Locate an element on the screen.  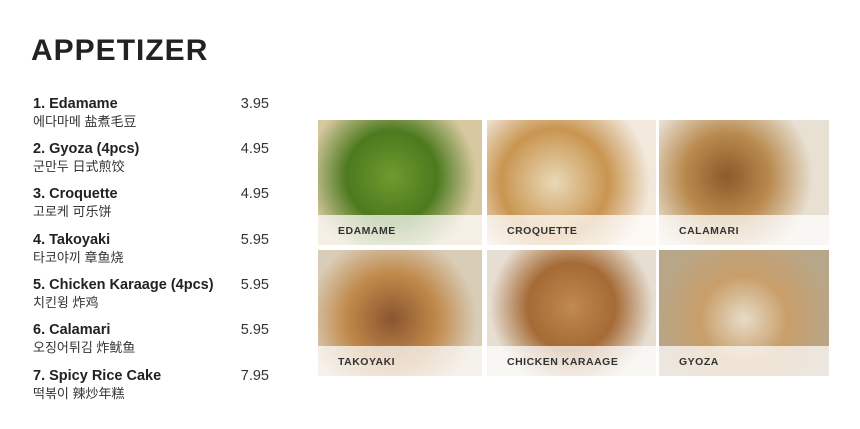
item-translation: 타코야끼 章鱼烧 is located at coordinates (78, 257).